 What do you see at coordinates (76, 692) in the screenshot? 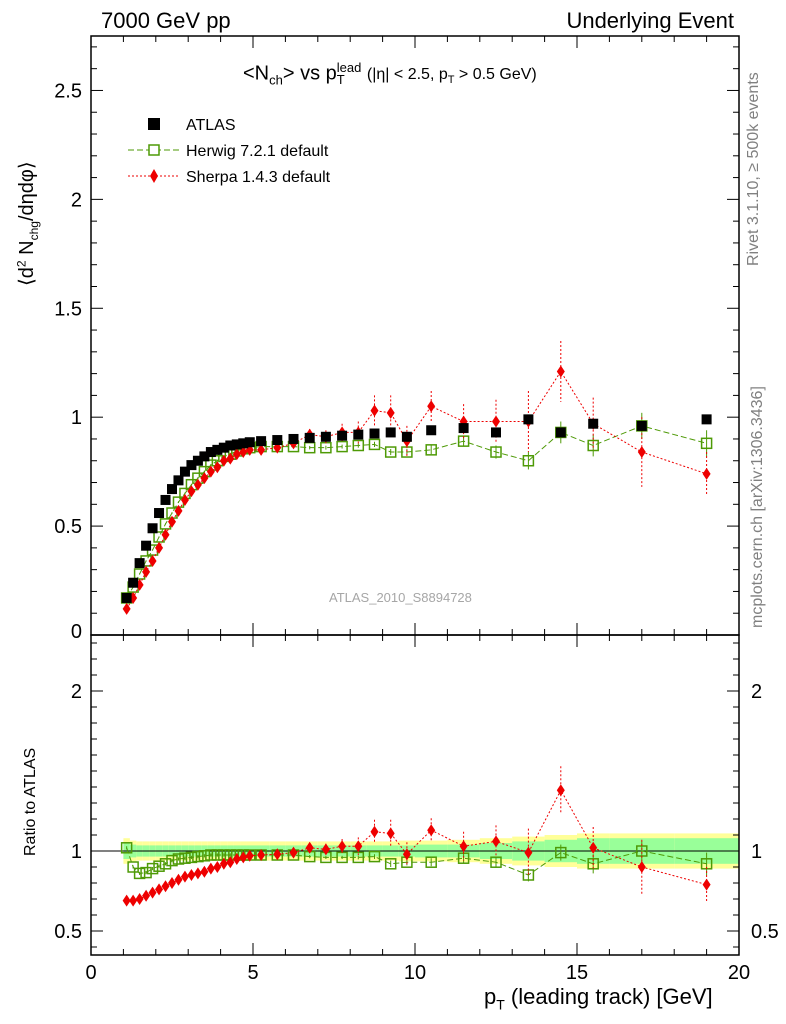
I see `y-tick-label: 2` at bounding box center [76, 692].